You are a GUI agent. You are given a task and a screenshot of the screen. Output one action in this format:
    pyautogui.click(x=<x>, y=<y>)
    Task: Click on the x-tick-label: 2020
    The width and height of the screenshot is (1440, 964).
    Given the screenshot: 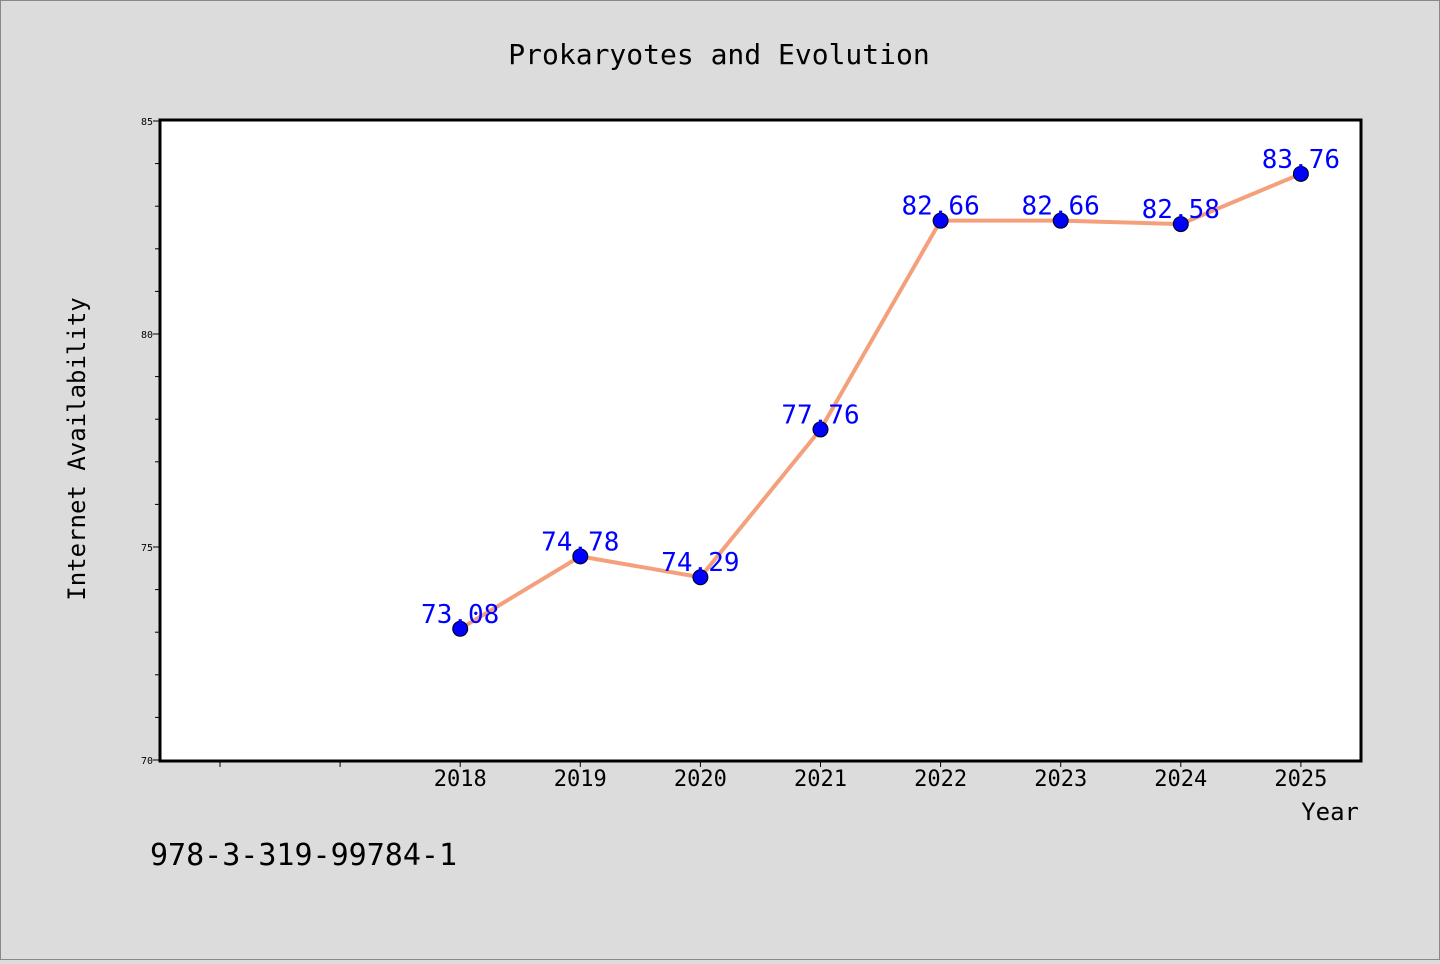 What is the action you would take?
    pyautogui.click(x=700, y=779)
    